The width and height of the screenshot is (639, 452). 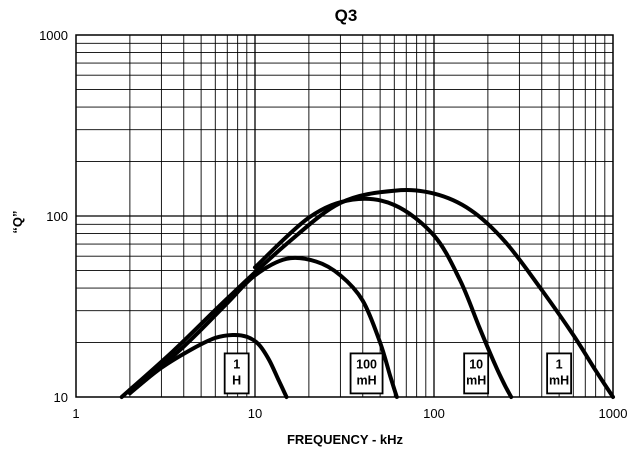 What do you see at coordinates (434, 413) in the screenshot?
I see `x-tick-label: 100` at bounding box center [434, 413].